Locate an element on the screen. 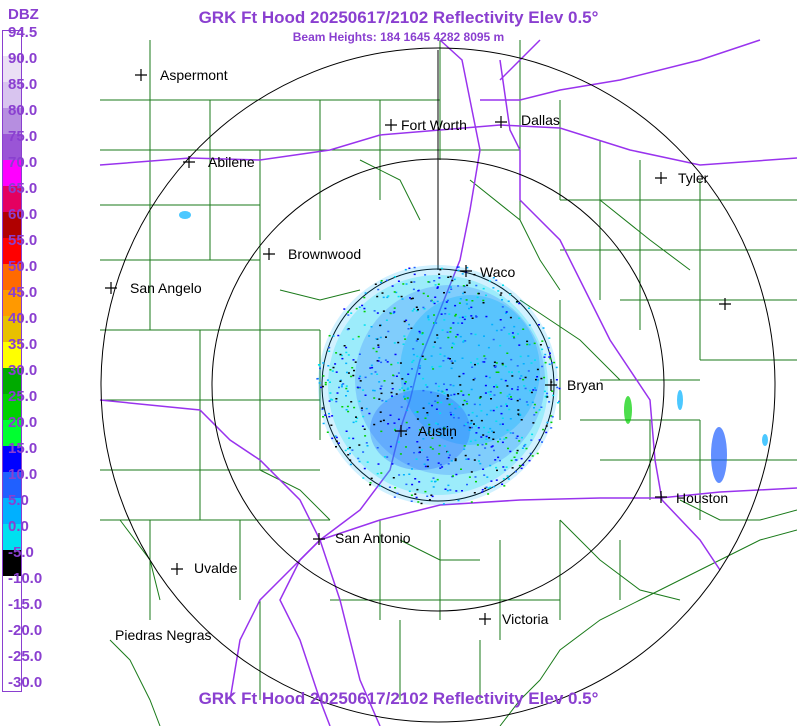 Image resolution: width=797 pixels, height=726 pixels. legend-label: 90.0 is located at coordinates (23, 58).